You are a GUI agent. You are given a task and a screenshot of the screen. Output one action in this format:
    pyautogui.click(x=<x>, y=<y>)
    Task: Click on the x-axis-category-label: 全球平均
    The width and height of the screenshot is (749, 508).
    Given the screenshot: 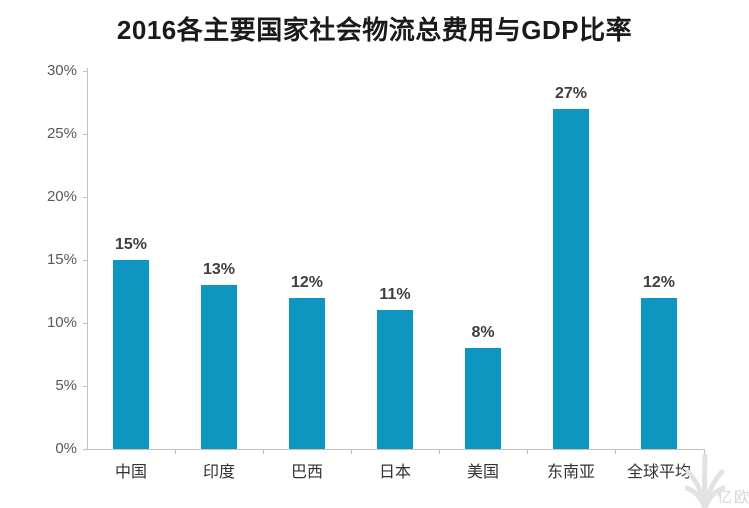 What is the action you would take?
    pyautogui.click(x=658, y=472)
    